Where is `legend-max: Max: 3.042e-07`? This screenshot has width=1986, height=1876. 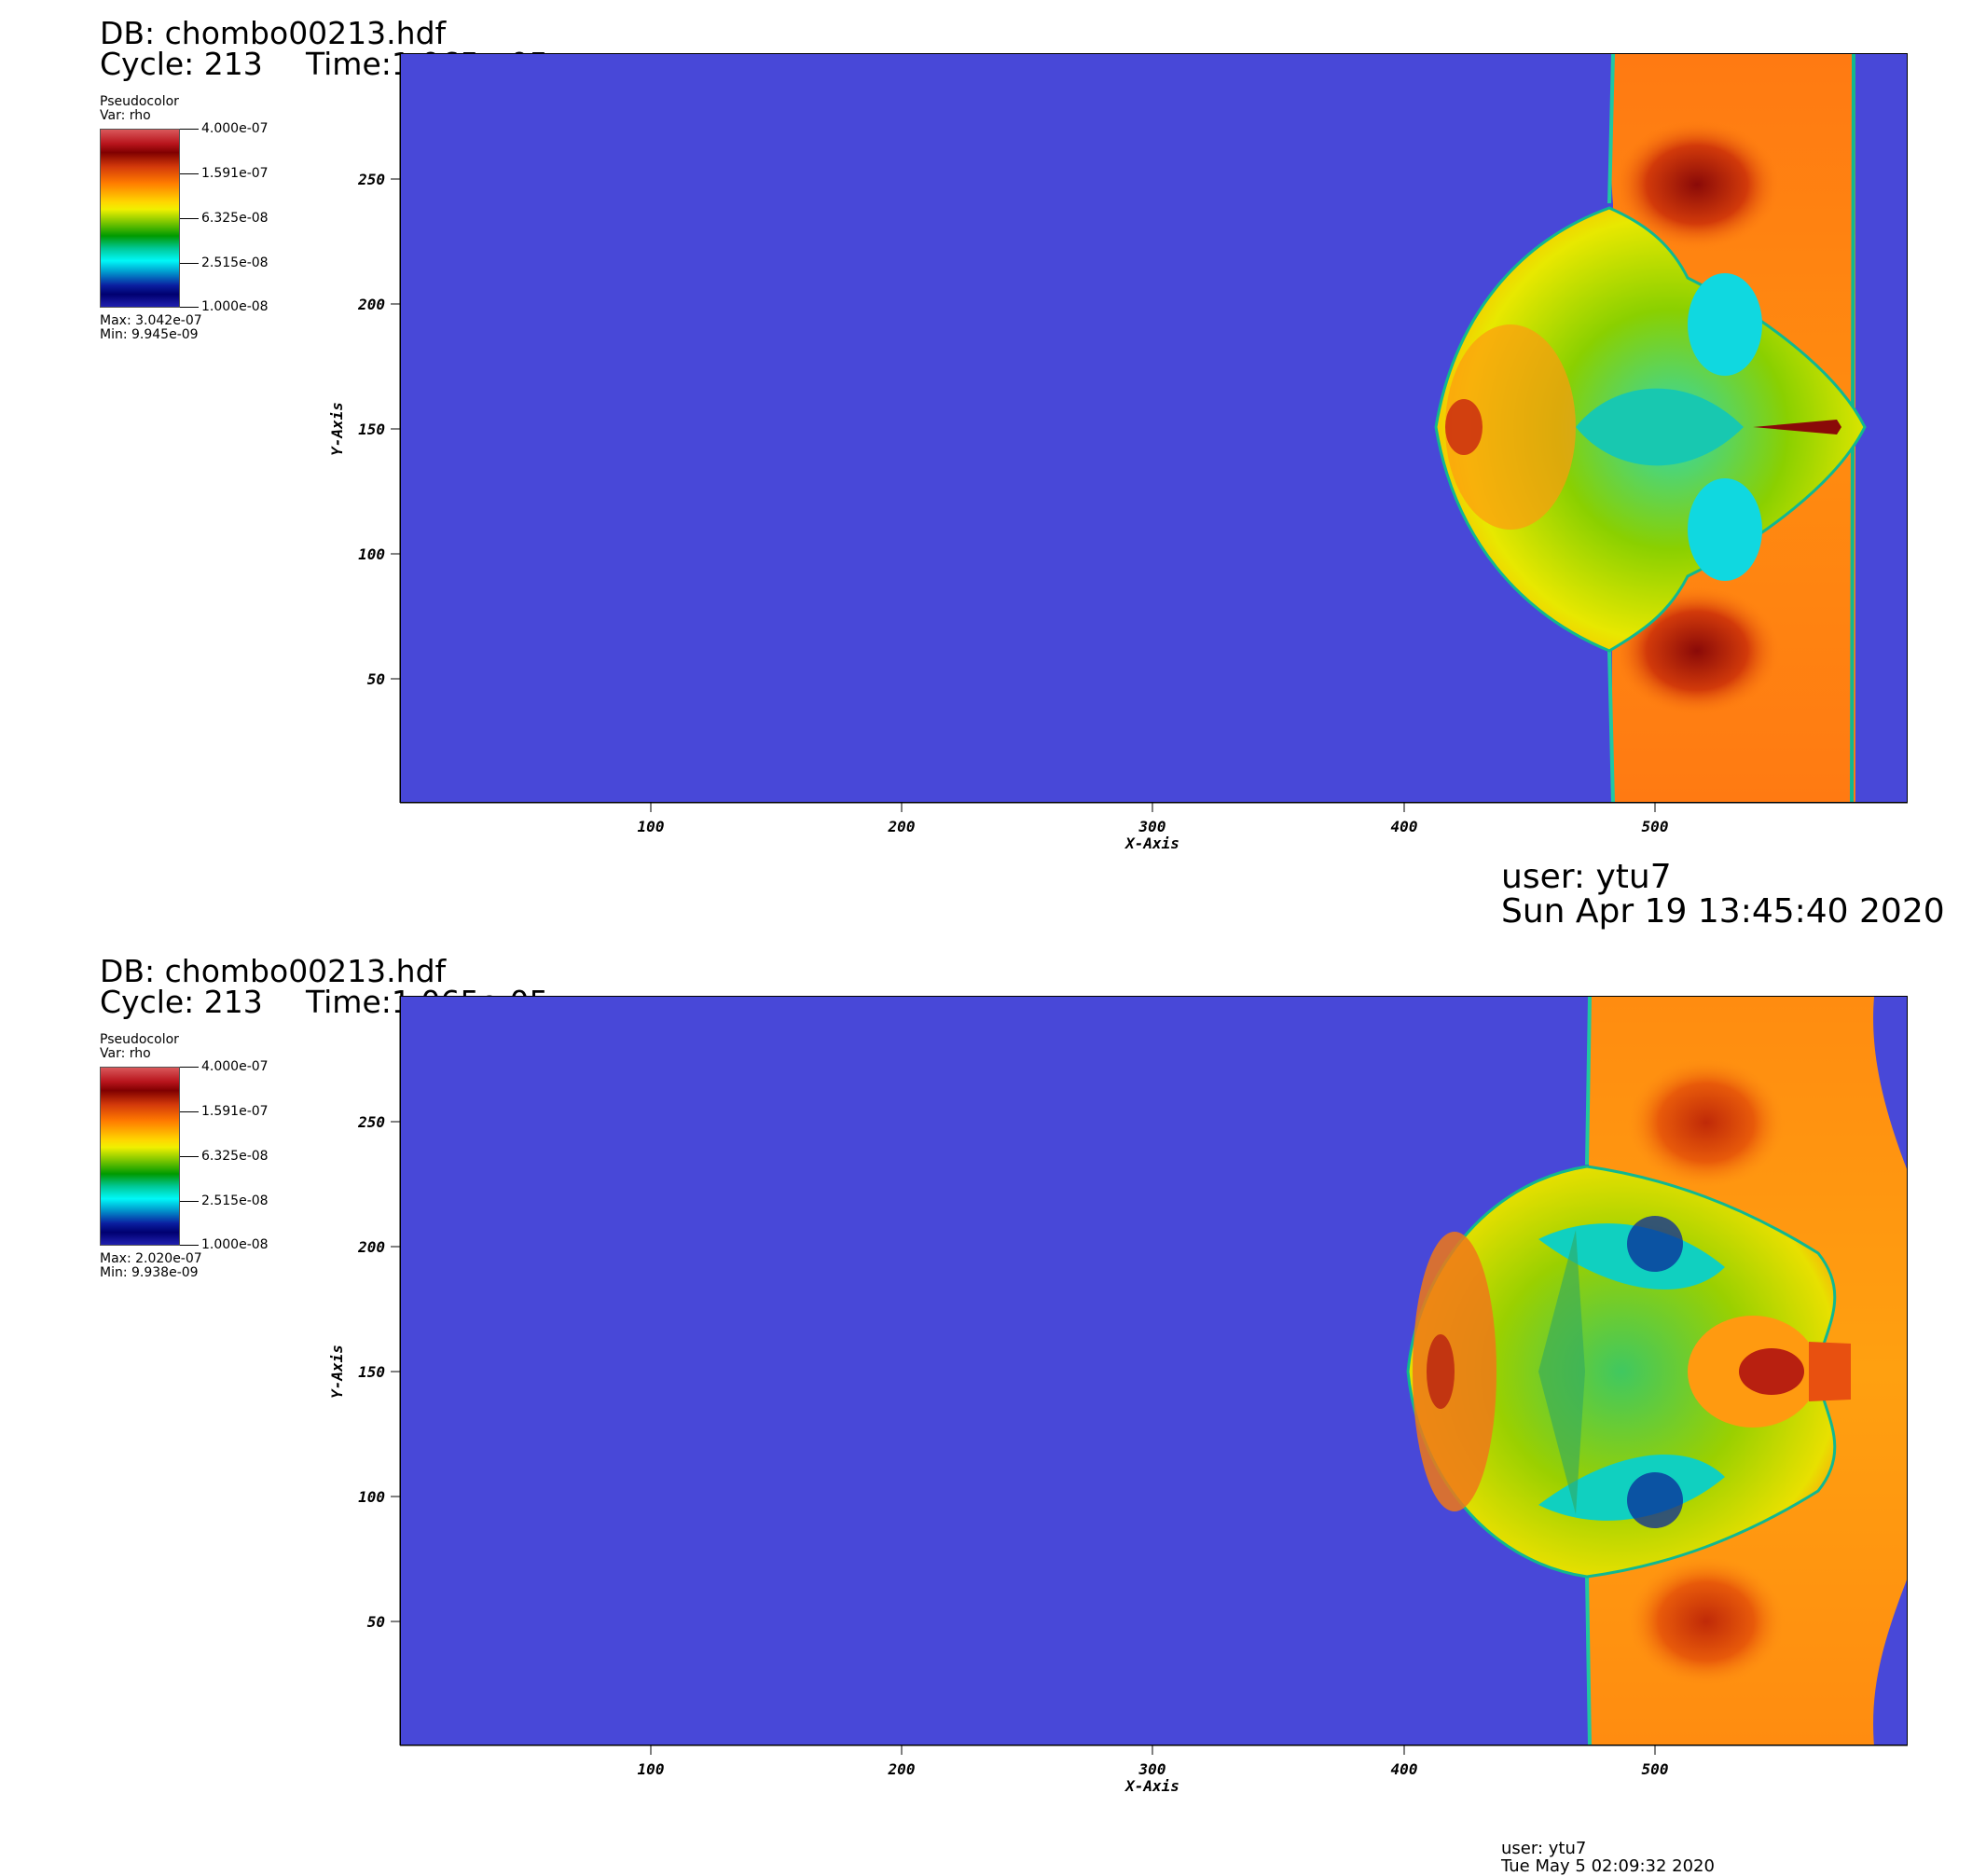
legend-max: Max: 3.042e-07 is located at coordinates (151, 320).